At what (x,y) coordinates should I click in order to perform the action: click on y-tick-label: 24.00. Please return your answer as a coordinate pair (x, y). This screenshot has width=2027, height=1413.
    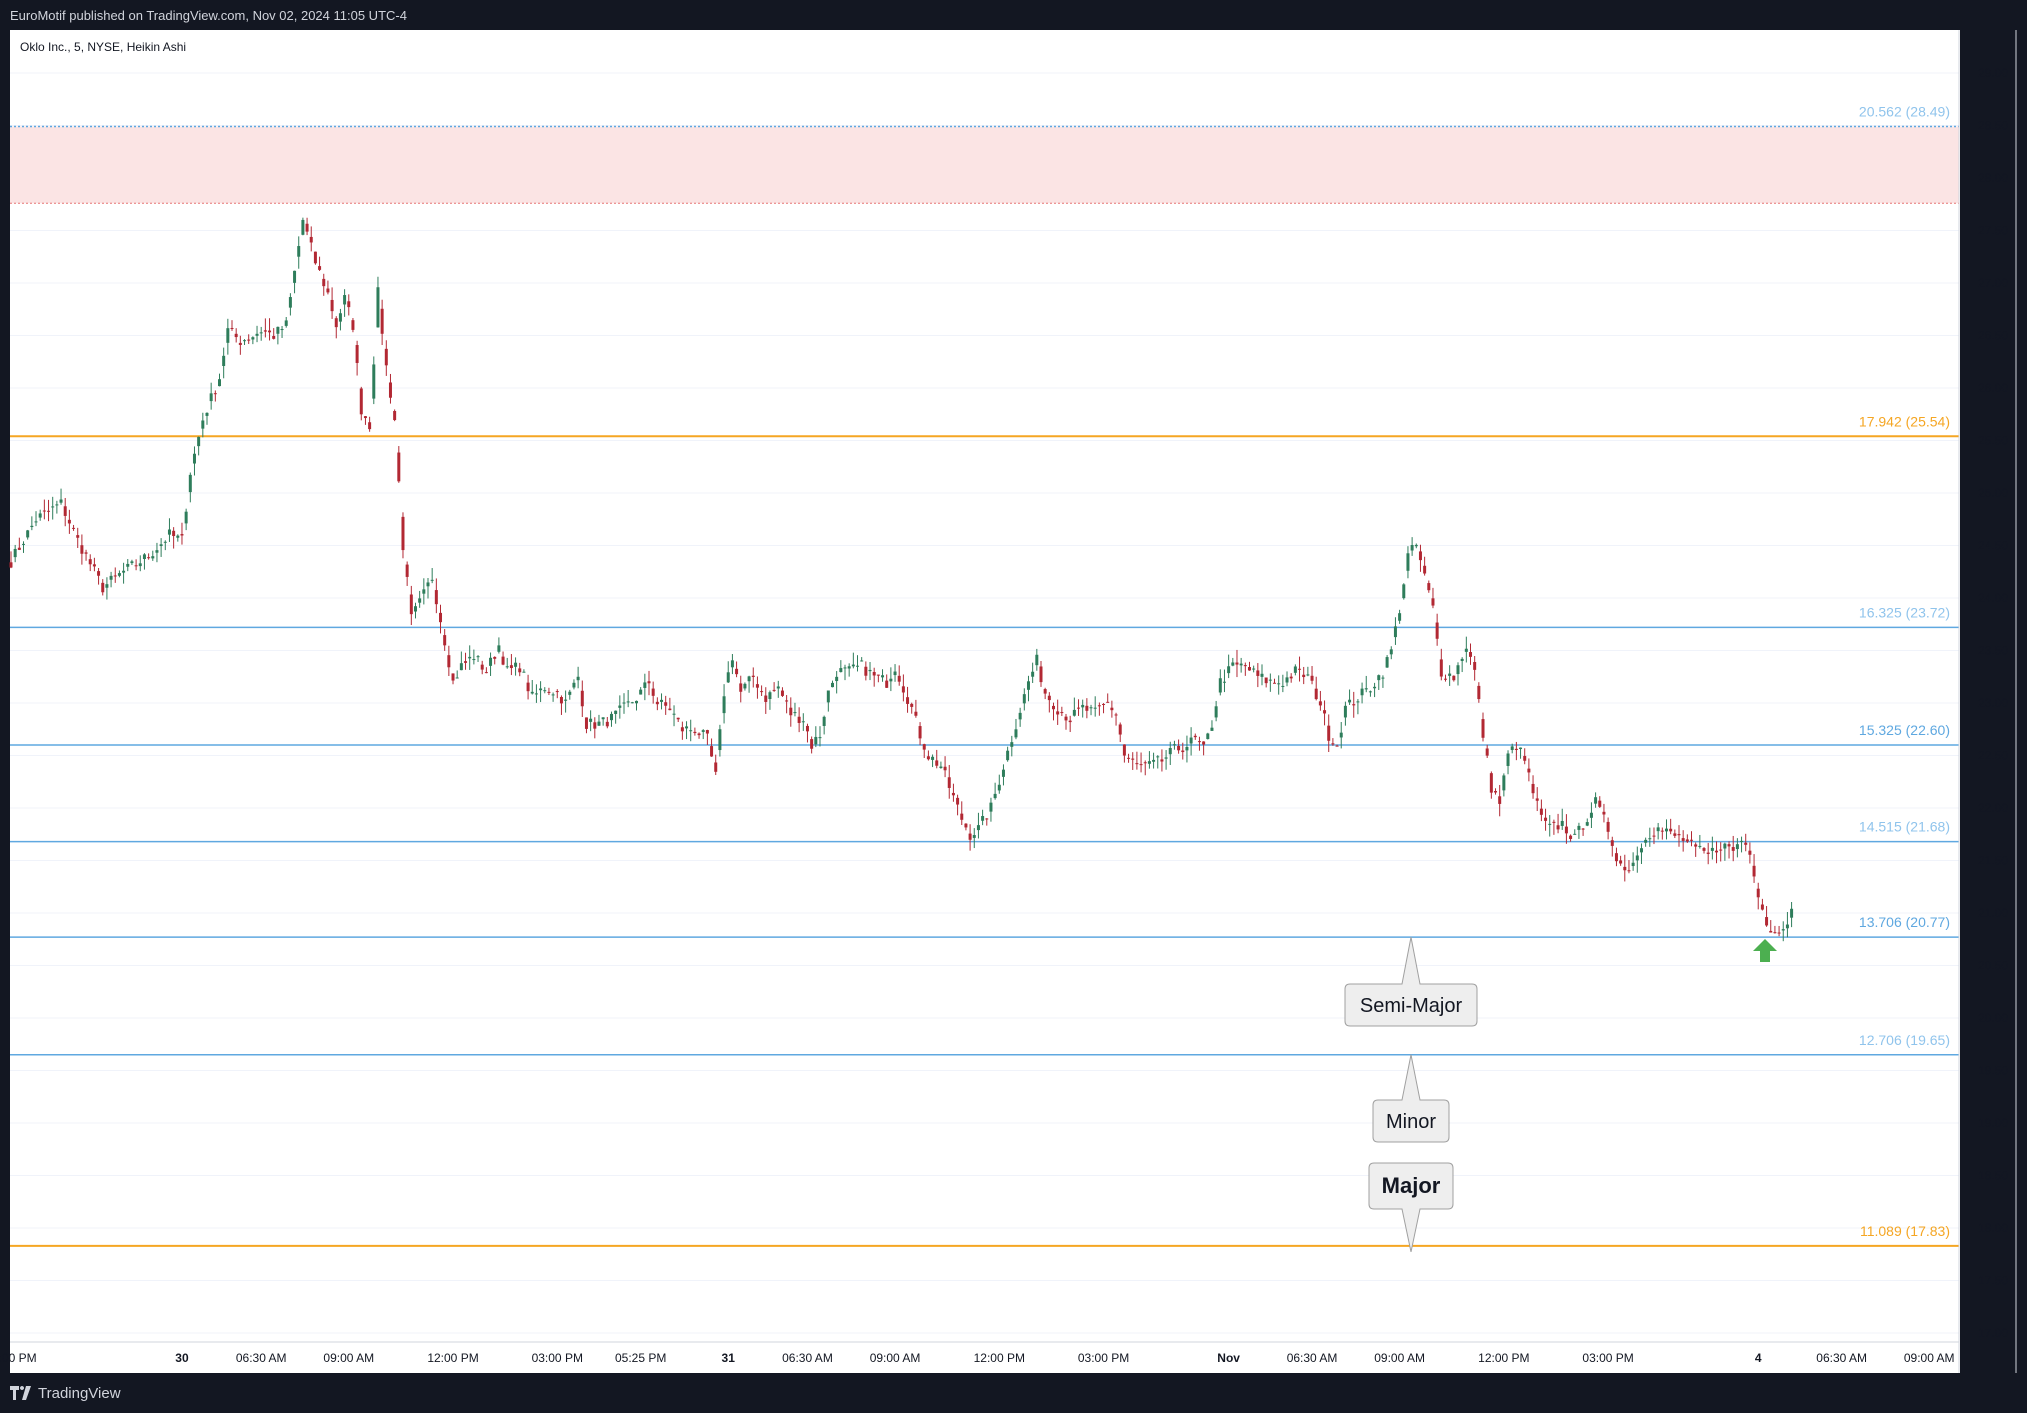
    Looking at the image, I should click on (1993, 598).